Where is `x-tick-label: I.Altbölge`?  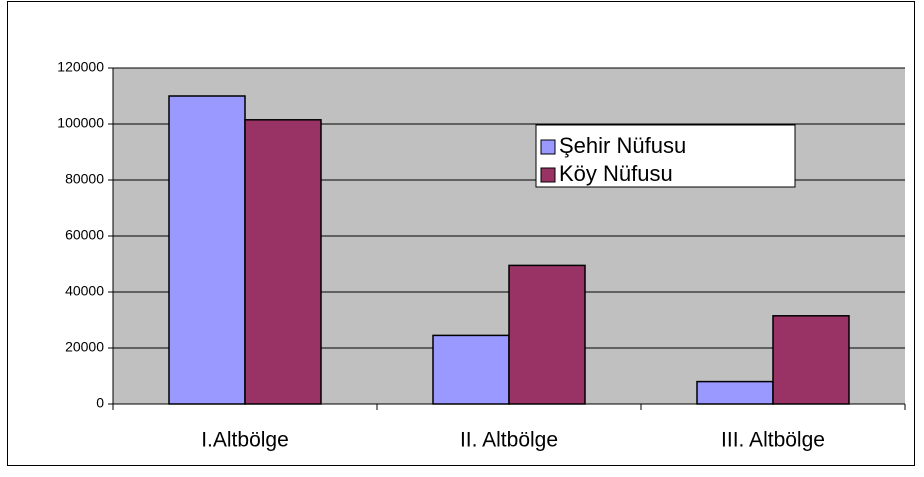
x-tick-label: I.Altbölge is located at coordinates (245, 440).